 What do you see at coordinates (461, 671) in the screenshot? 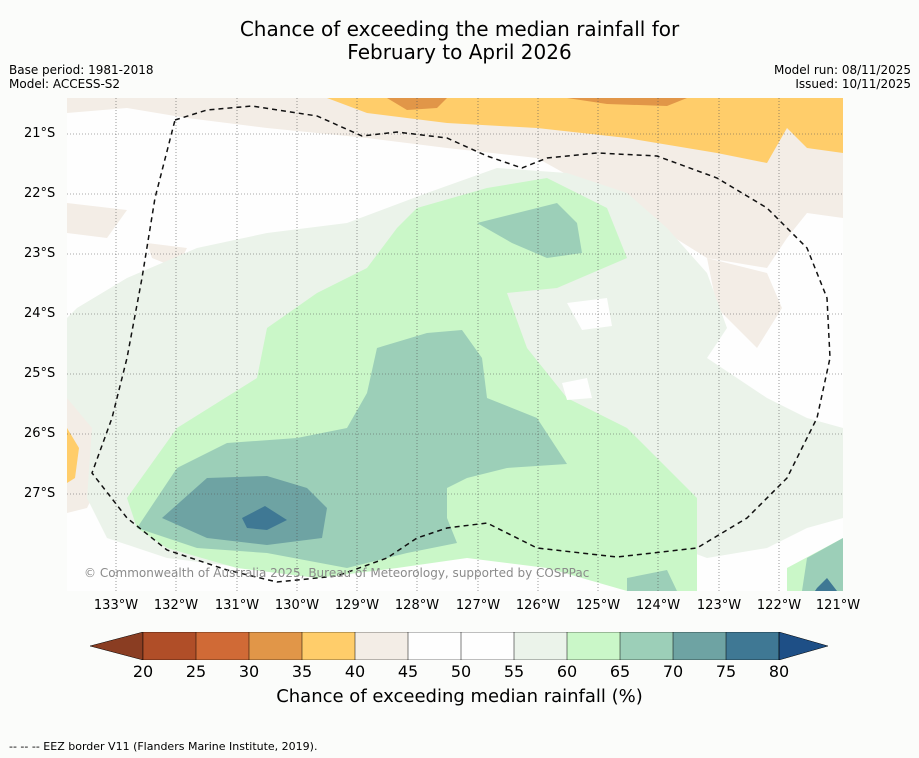
I see `colorbar-tick-50: 50` at bounding box center [461, 671].